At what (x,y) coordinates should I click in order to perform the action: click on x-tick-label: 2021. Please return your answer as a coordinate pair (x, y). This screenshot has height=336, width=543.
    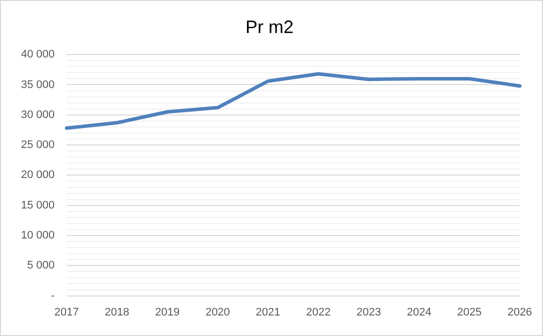
    Looking at the image, I should click on (268, 312).